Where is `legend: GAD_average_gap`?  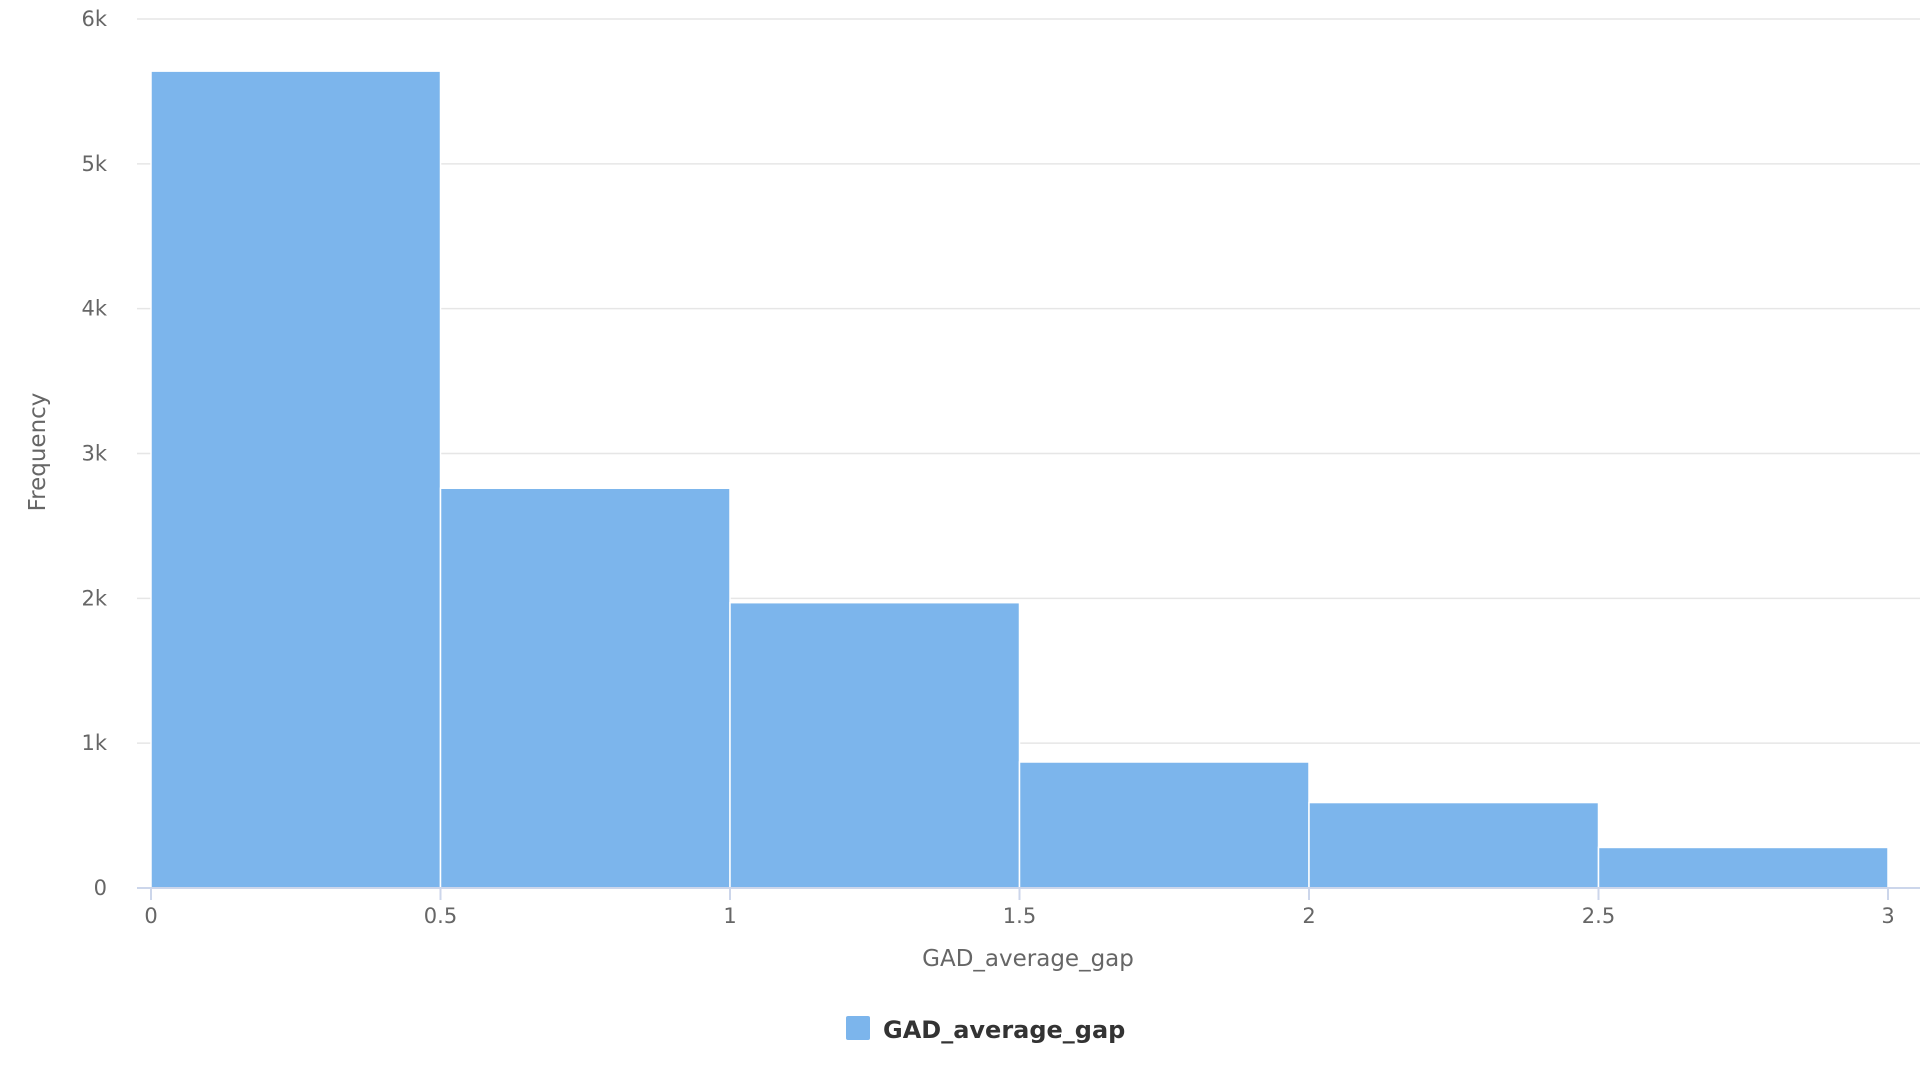 legend: GAD_average_gap is located at coordinates (985, 1030).